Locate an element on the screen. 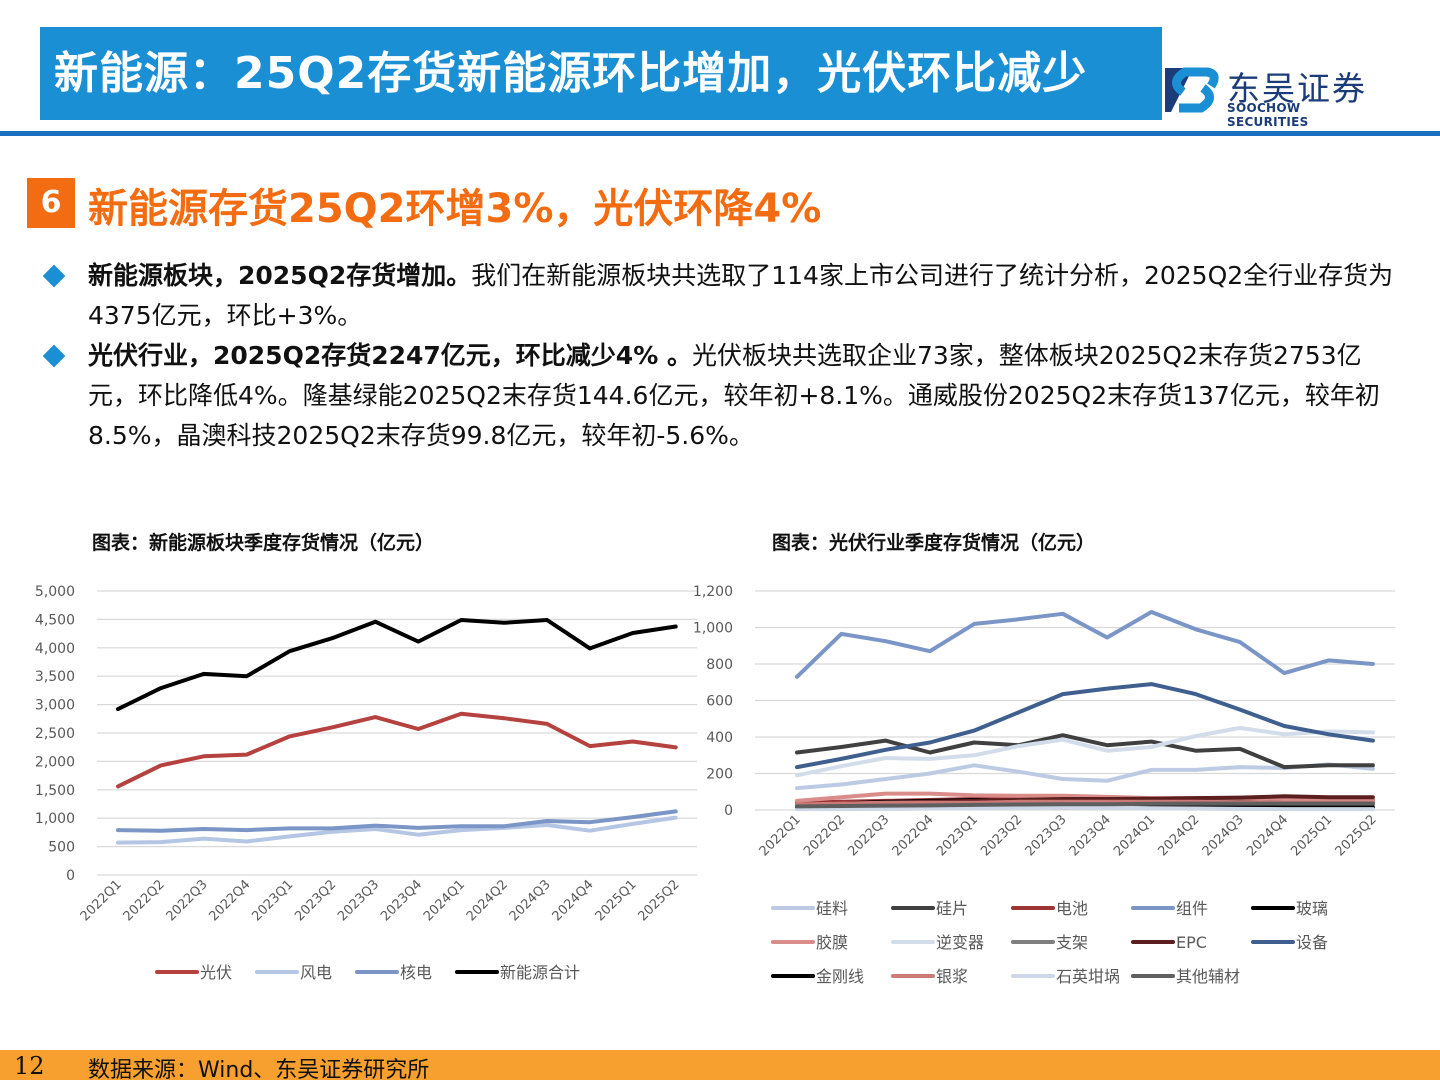  y-tick-label: 2,000 is located at coordinates (55, 762).